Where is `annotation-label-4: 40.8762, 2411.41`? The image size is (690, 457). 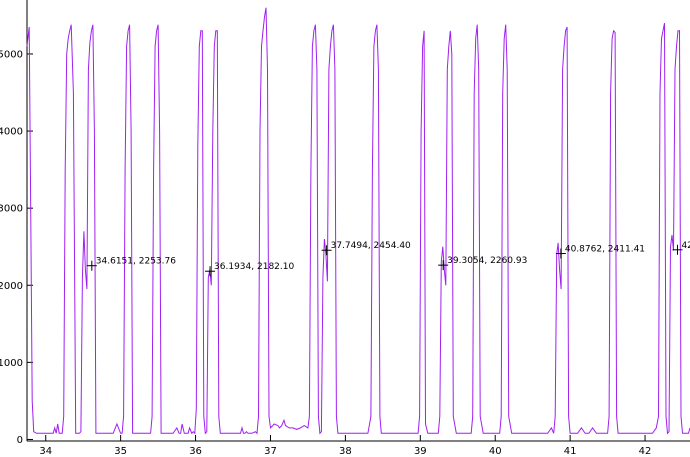
annotation-label-4: 40.8762, 2411.41 is located at coordinates (605, 250).